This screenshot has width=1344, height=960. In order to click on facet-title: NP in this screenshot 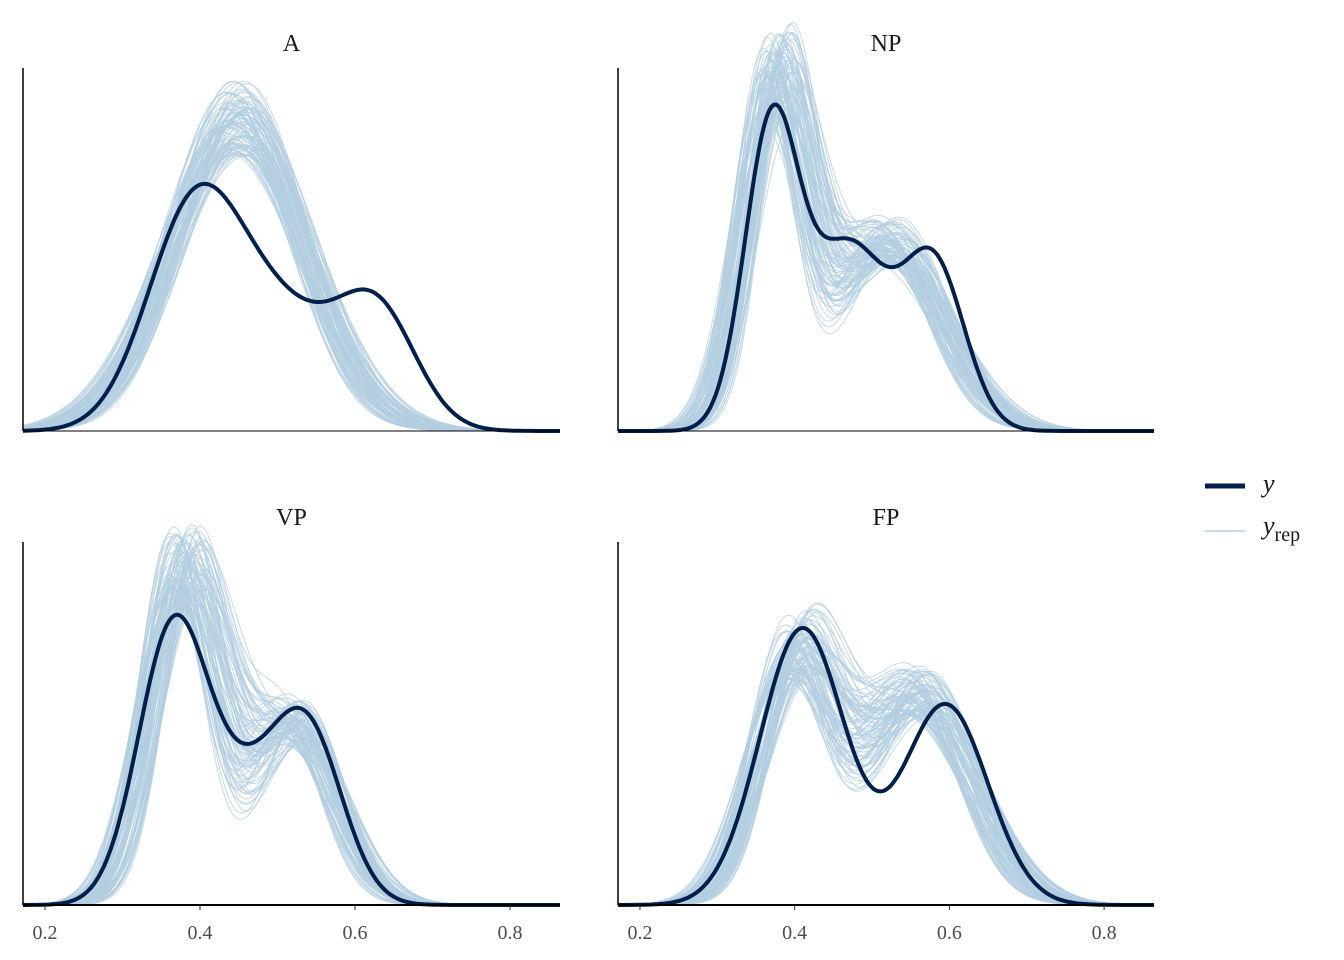, I will do `click(886, 44)`.